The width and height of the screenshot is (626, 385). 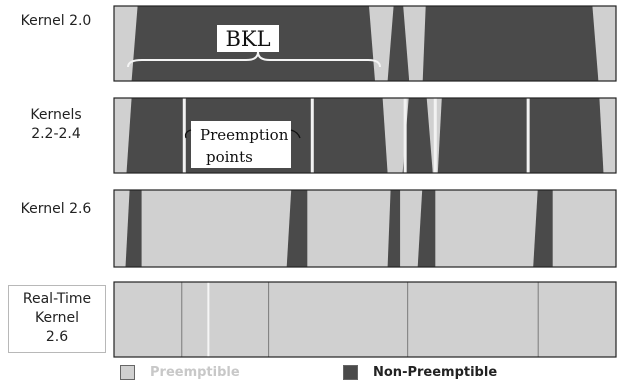 I want to click on legend-non-preemptible: Non-Preemptible, so click(x=420, y=372).